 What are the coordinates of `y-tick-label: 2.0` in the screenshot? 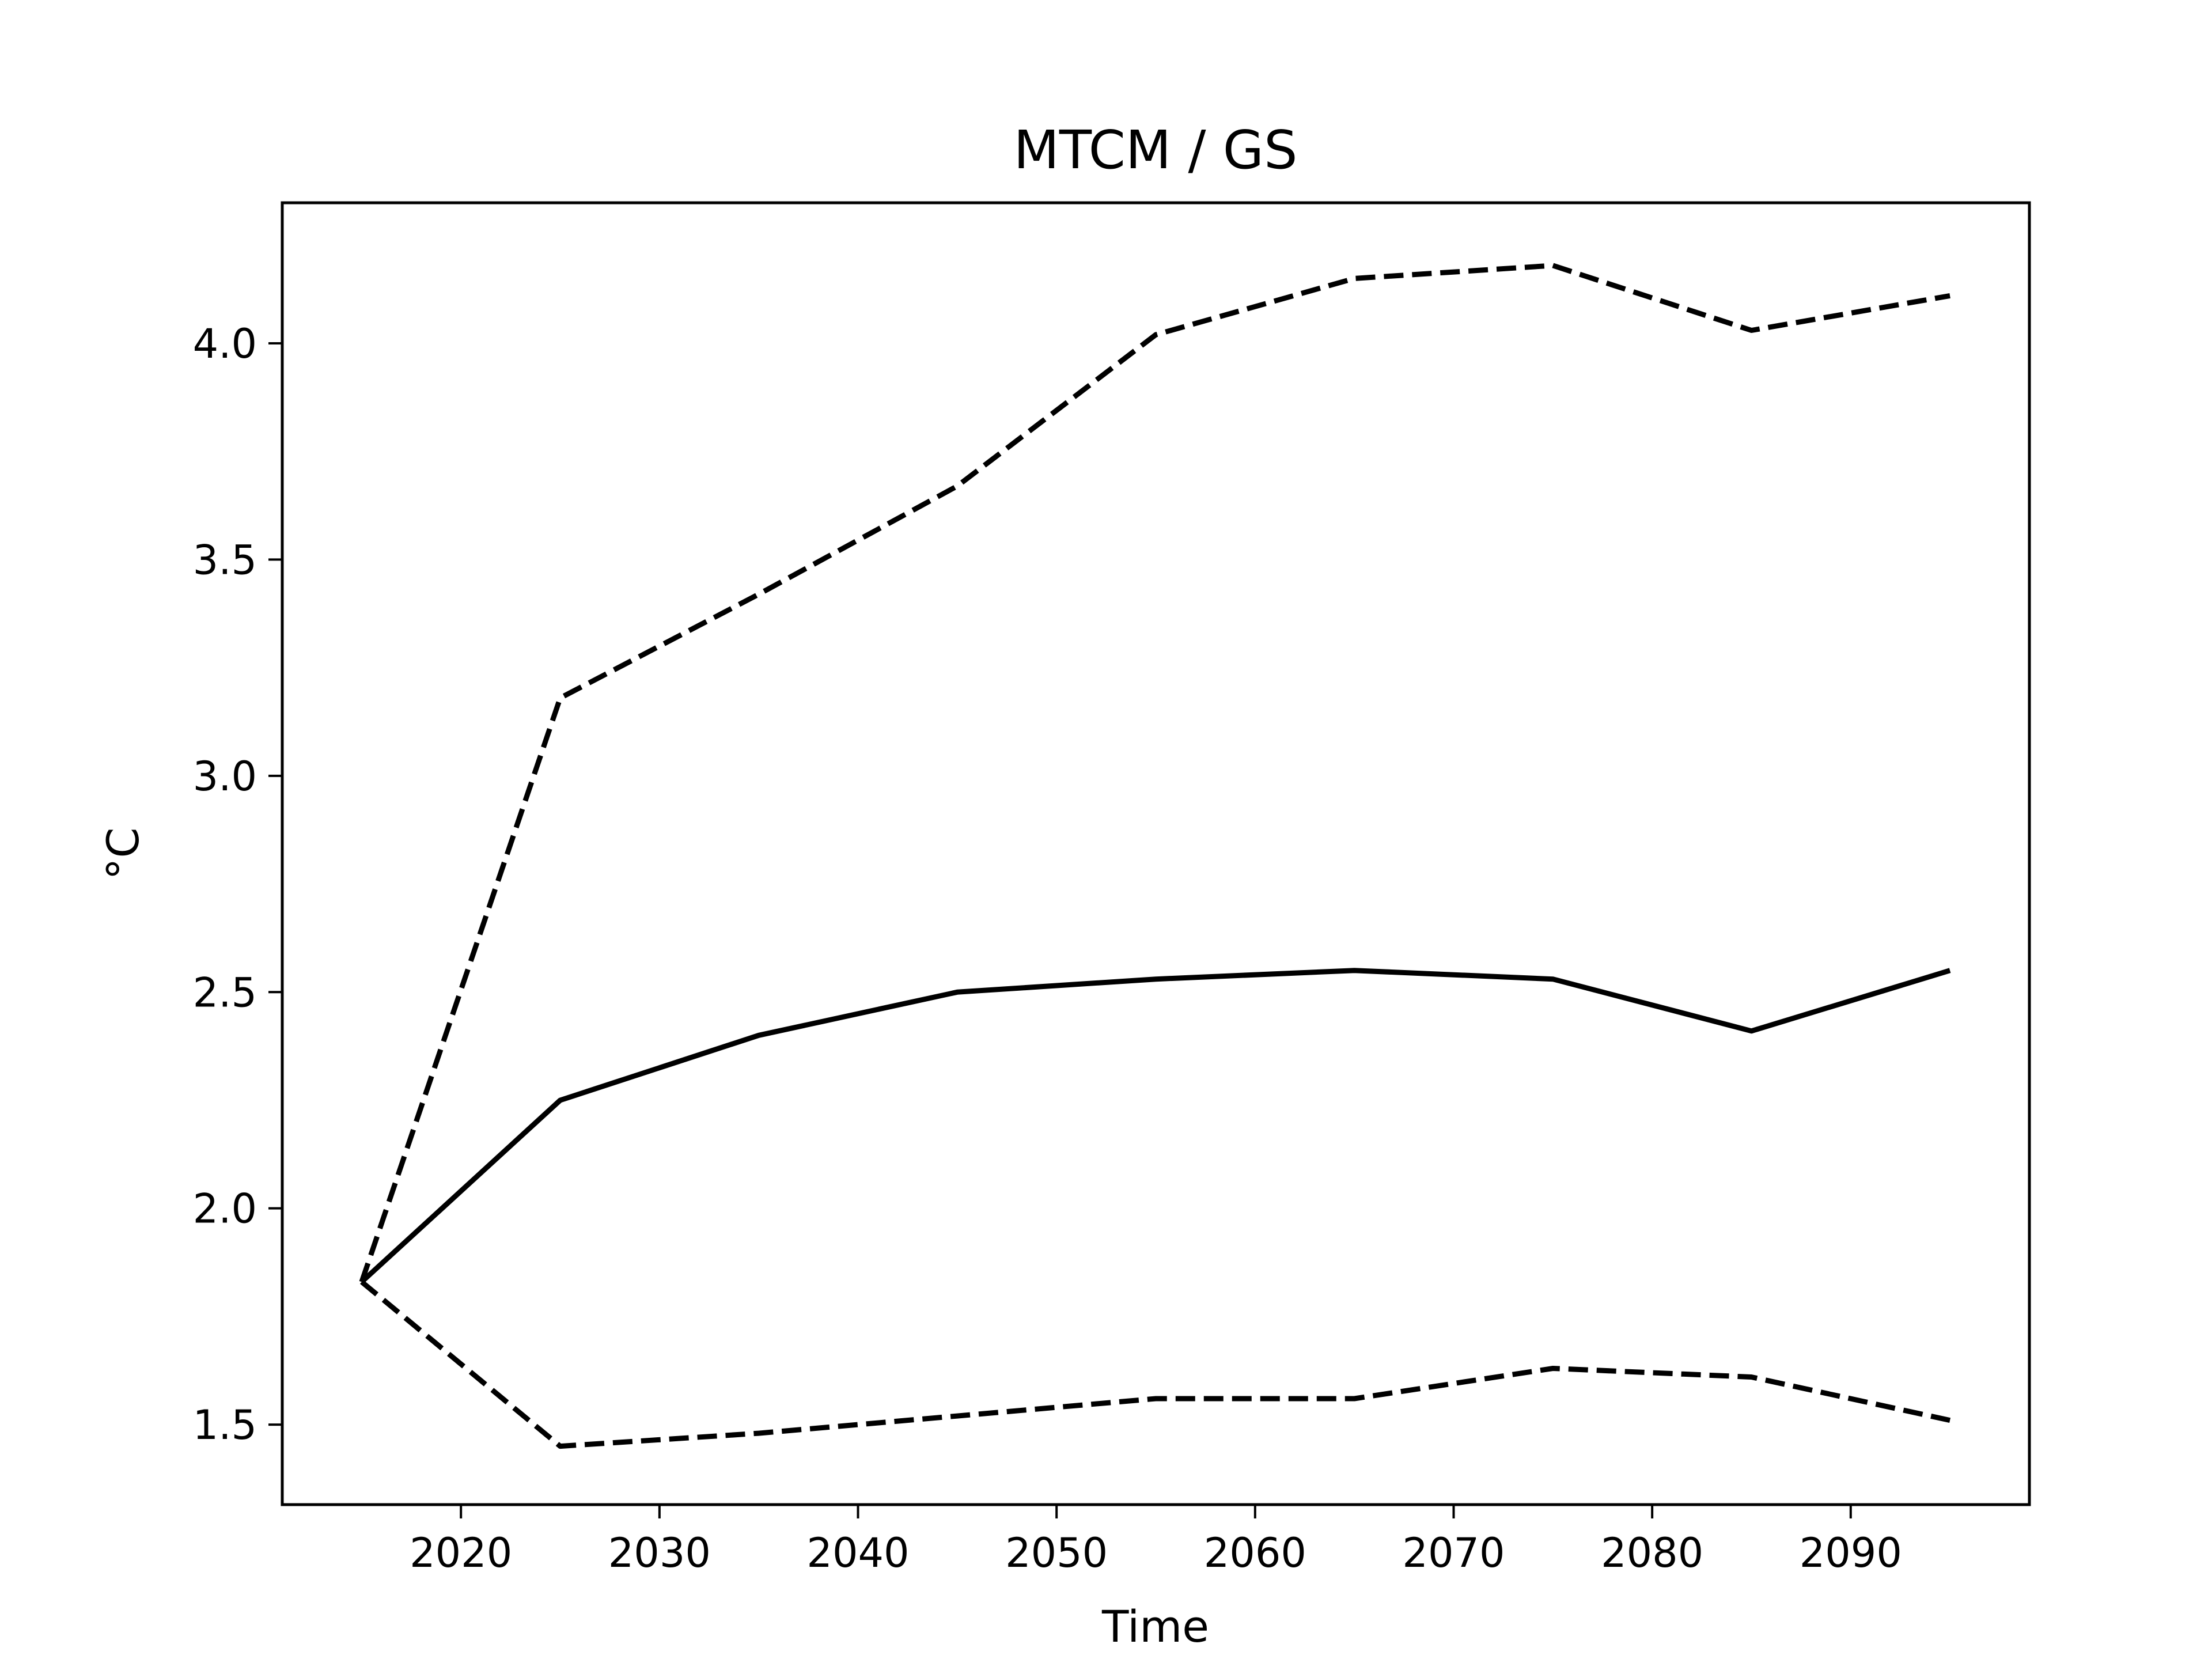 It's located at (225, 1209).